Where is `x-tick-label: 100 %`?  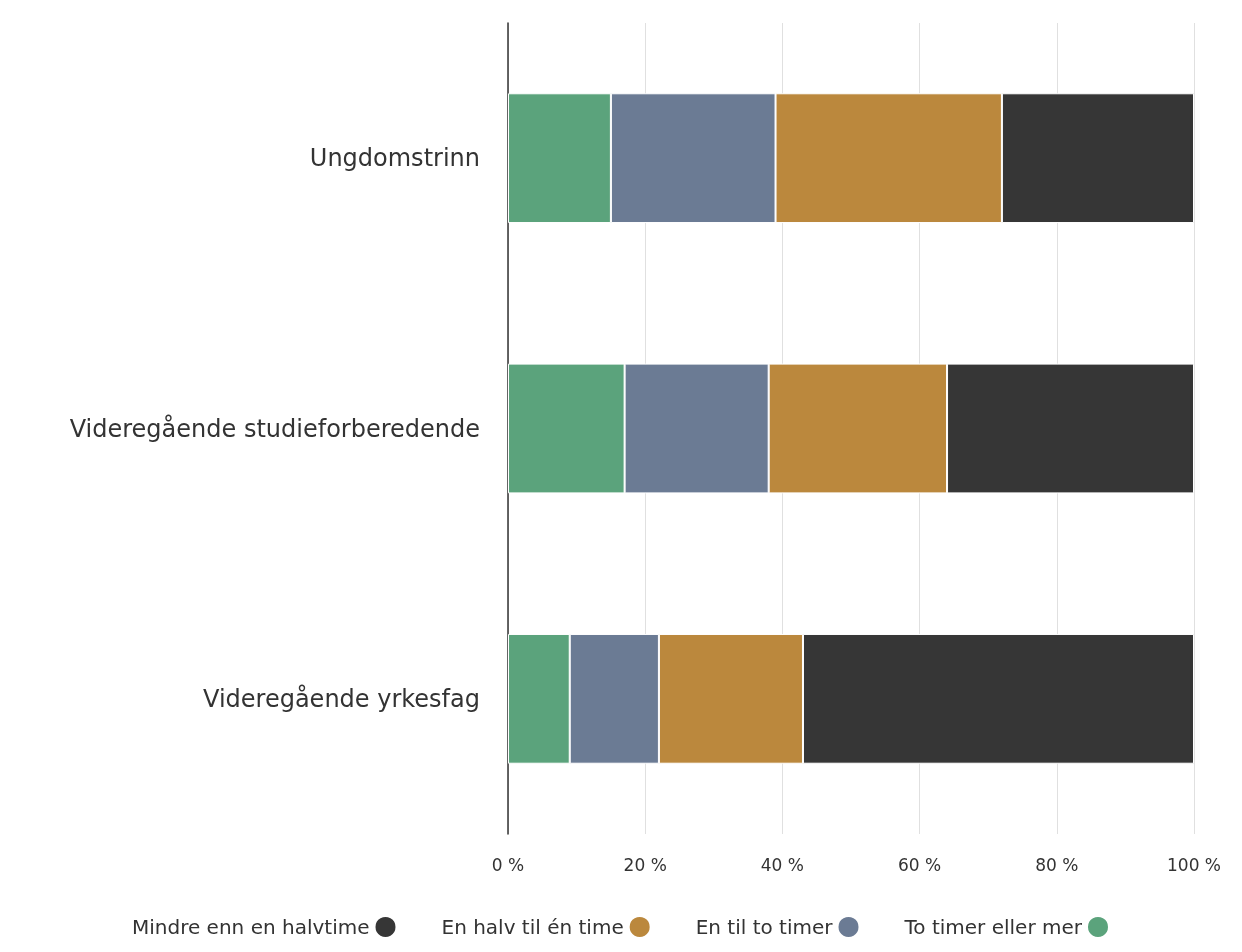
x-tick-label: 100 % is located at coordinates (1194, 864).